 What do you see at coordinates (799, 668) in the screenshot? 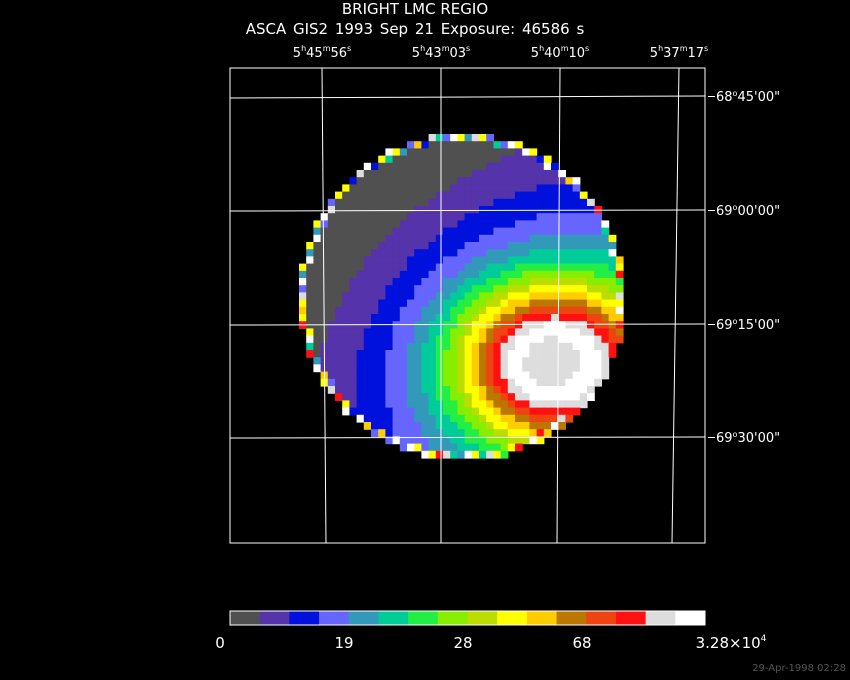
I see `timestamp: 29-Apr-1998 02:28` at bounding box center [799, 668].